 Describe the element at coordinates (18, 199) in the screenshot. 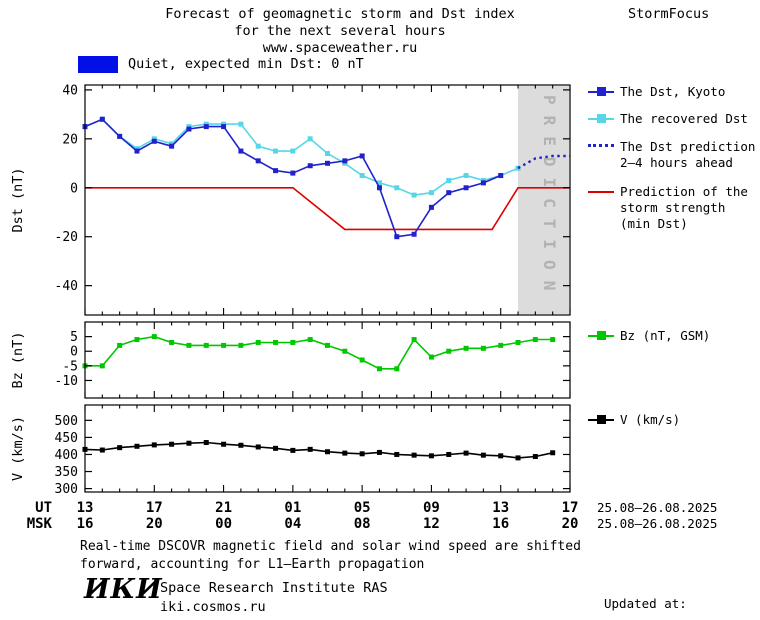

I see `svg-text: Dst (nT)` at that location.